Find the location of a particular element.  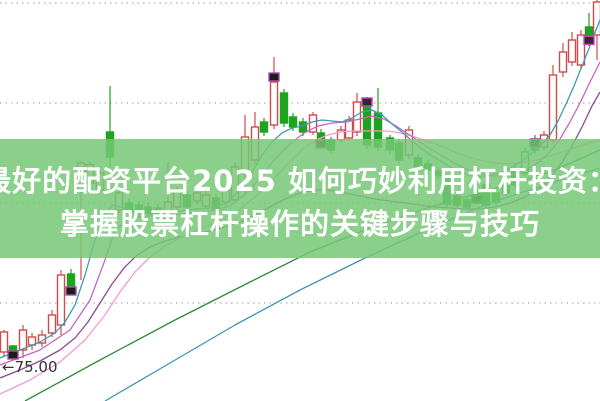

headline-line-1: 最好的配资平台2025 如何巧妙利用杠杆投资： is located at coordinates (300, 181).